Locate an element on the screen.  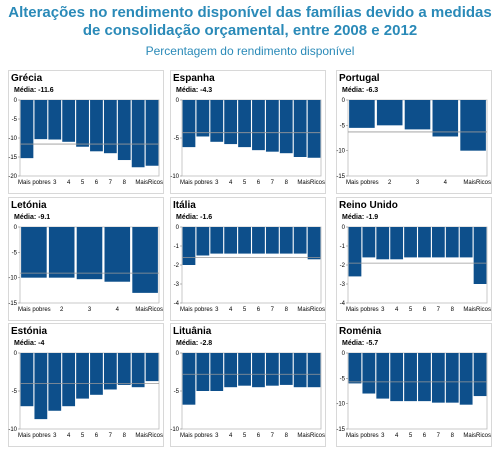
panel-title: Grécia is located at coordinates (27, 78).